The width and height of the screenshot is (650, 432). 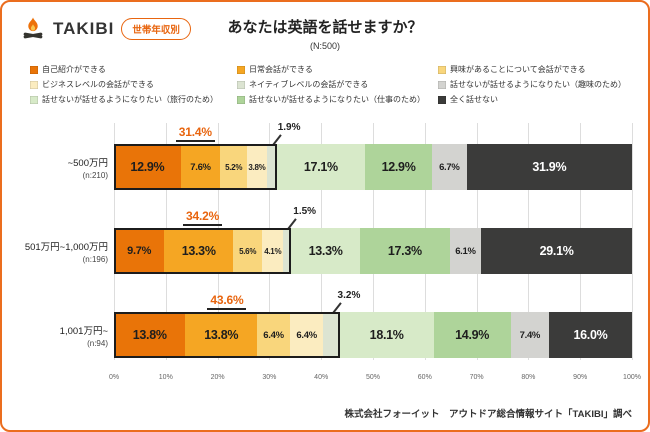 What do you see at coordinates (536, 99) in the screenshot?
I see `legend-item: 全く話せない` at bounding box center [536, 99].